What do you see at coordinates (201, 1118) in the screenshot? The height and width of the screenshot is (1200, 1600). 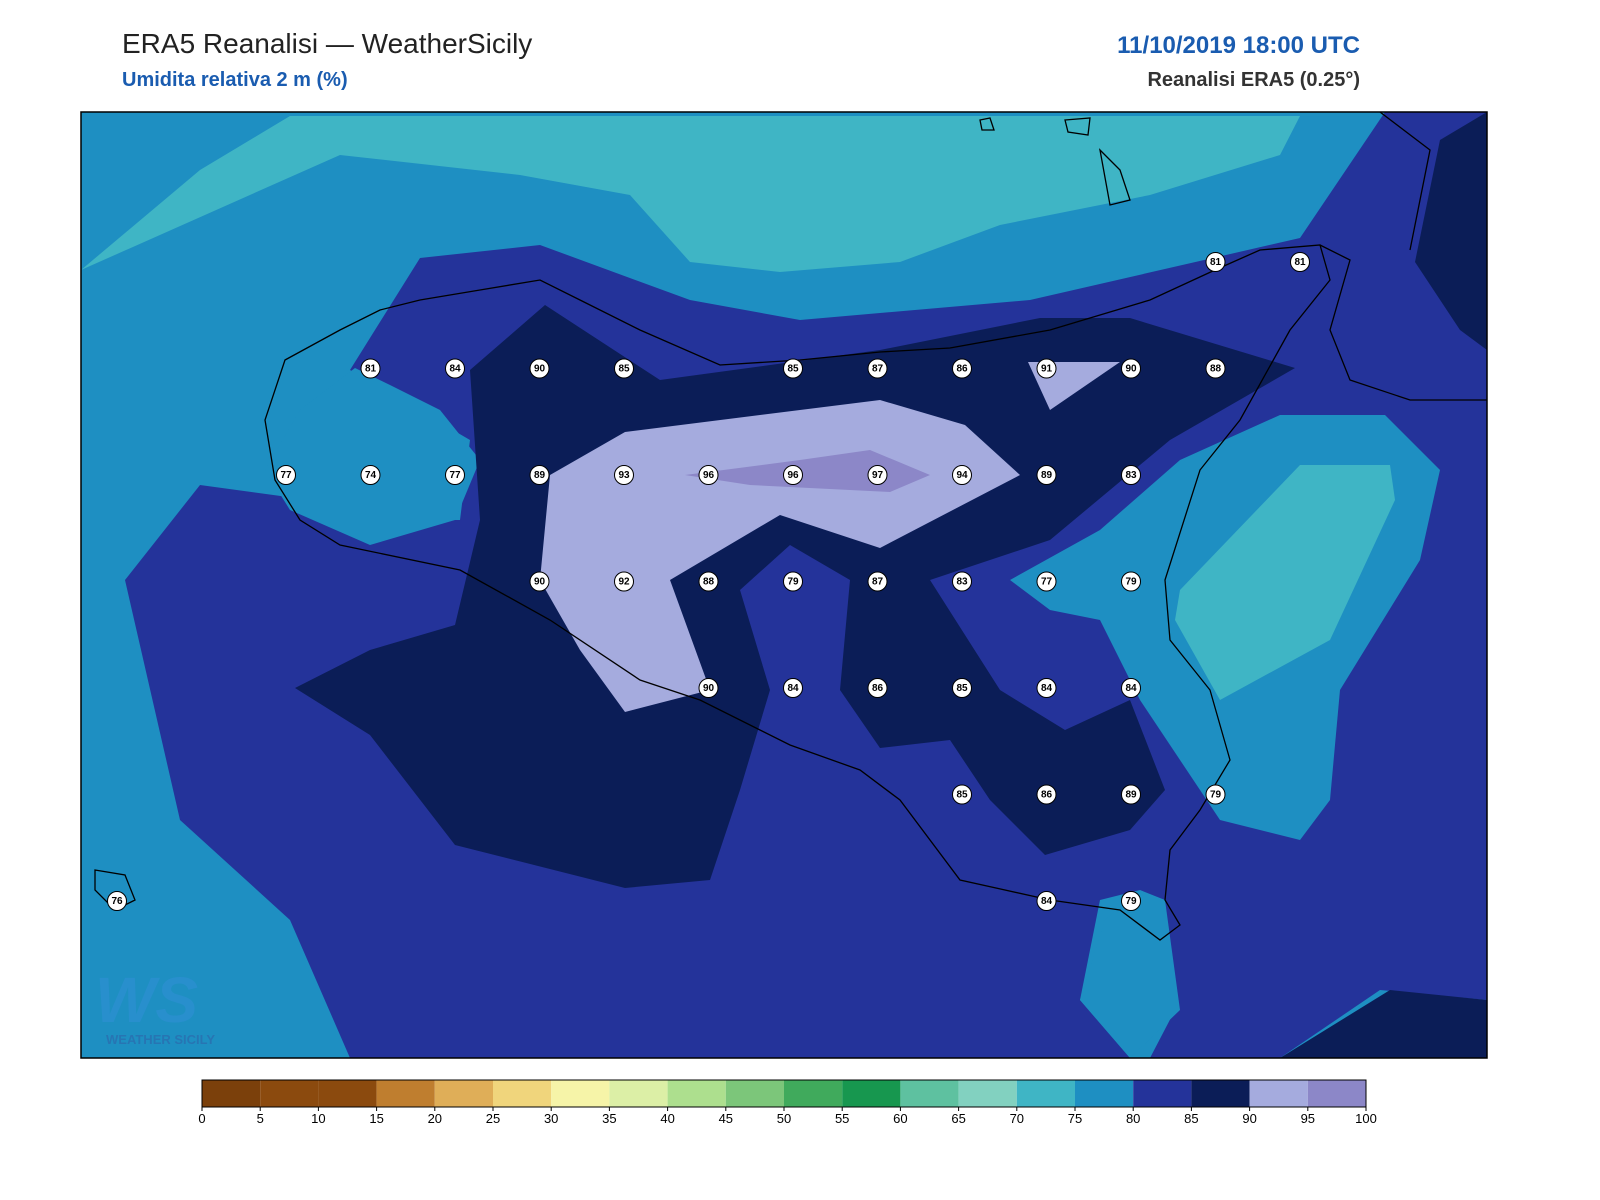 I see `colorbar-tick-label: 0` at bounding box center [201, 1118].